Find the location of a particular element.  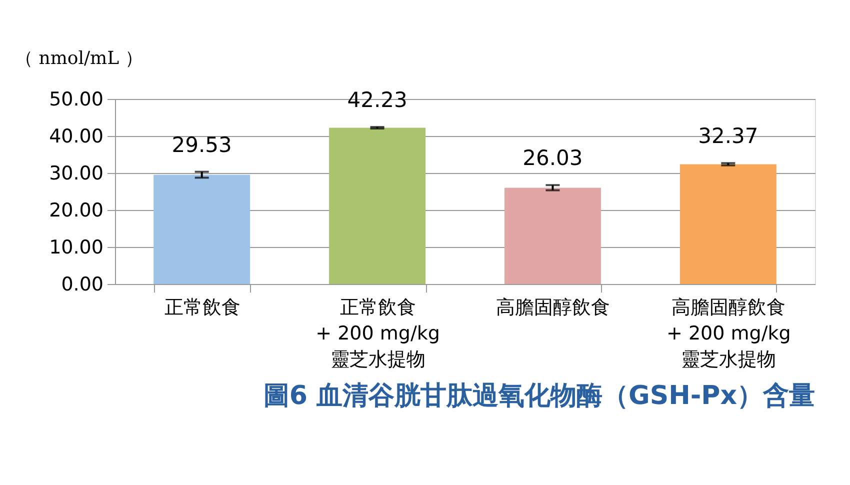

x-tick-label: 高膽固醇飲食 + 200 mg/kg 靈芝水提物 is located at coordinates (728, 333).